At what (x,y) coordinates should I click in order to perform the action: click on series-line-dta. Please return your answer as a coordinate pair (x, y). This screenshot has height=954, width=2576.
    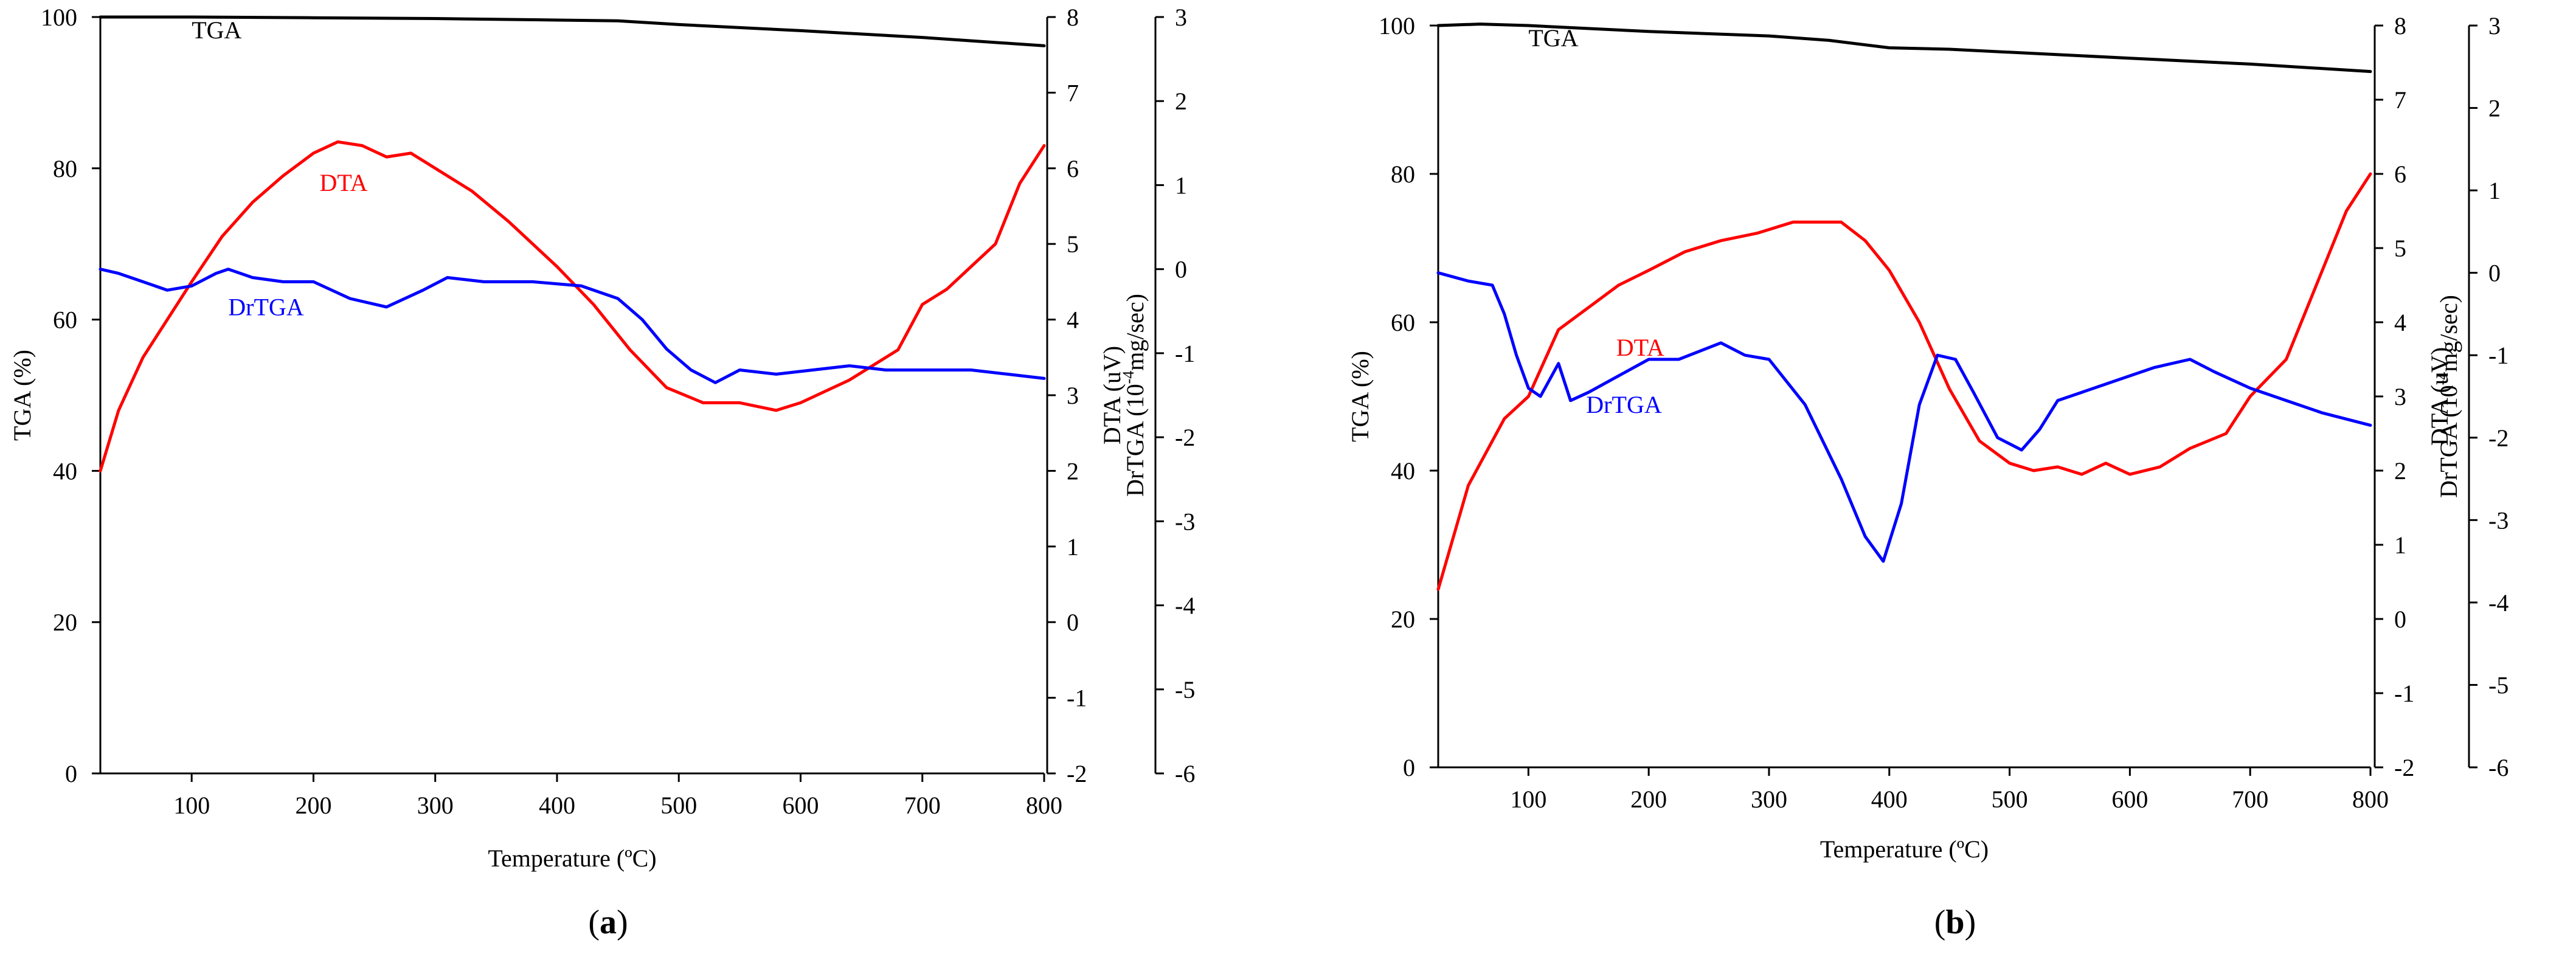
    Looking at the image, I should click on (572, 306).